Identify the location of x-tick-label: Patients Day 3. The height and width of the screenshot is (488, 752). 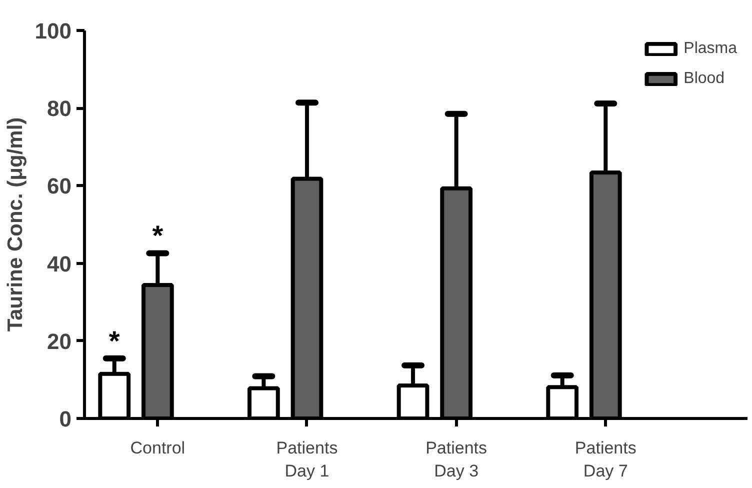
(457, 459).